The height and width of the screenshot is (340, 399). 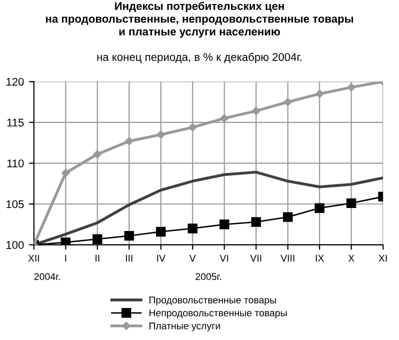 I want to click on x-tick-label: XI, so click(x=382, y=258).